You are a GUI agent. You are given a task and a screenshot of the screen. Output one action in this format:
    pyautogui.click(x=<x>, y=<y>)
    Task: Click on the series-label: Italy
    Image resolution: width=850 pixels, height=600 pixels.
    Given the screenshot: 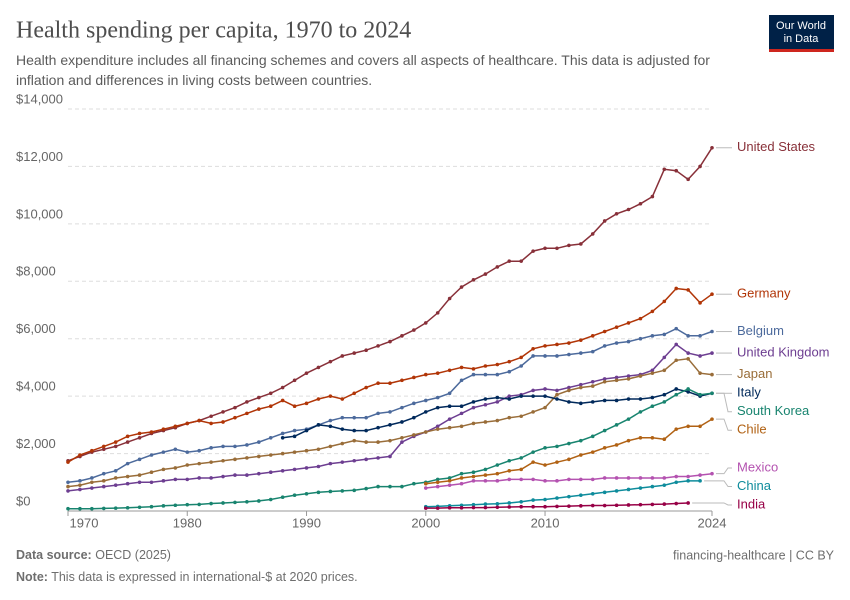 What is the action you would take?
    pyautogui.click(x=749, y=392)
    